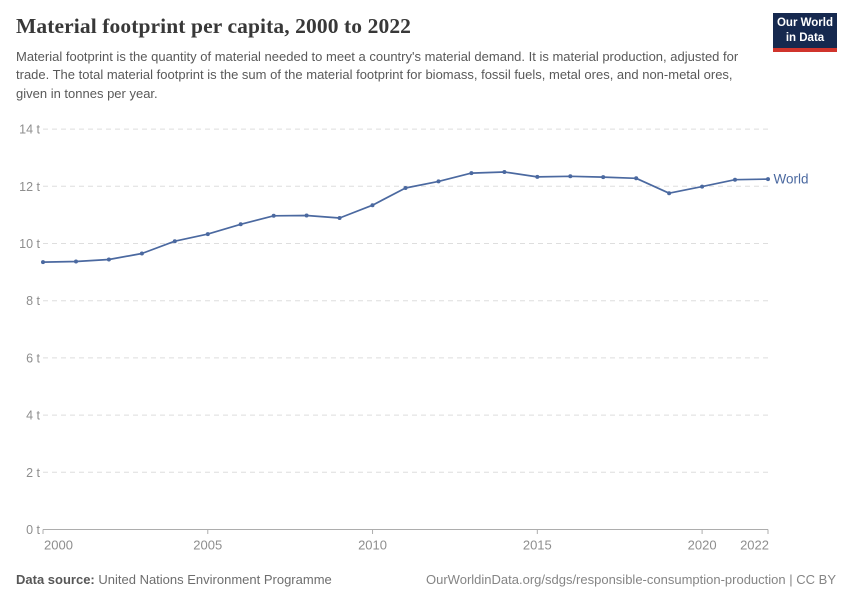  Describe the element at coordinates (141, 253) in the screenshot. I see `data-point-2003` at that location.